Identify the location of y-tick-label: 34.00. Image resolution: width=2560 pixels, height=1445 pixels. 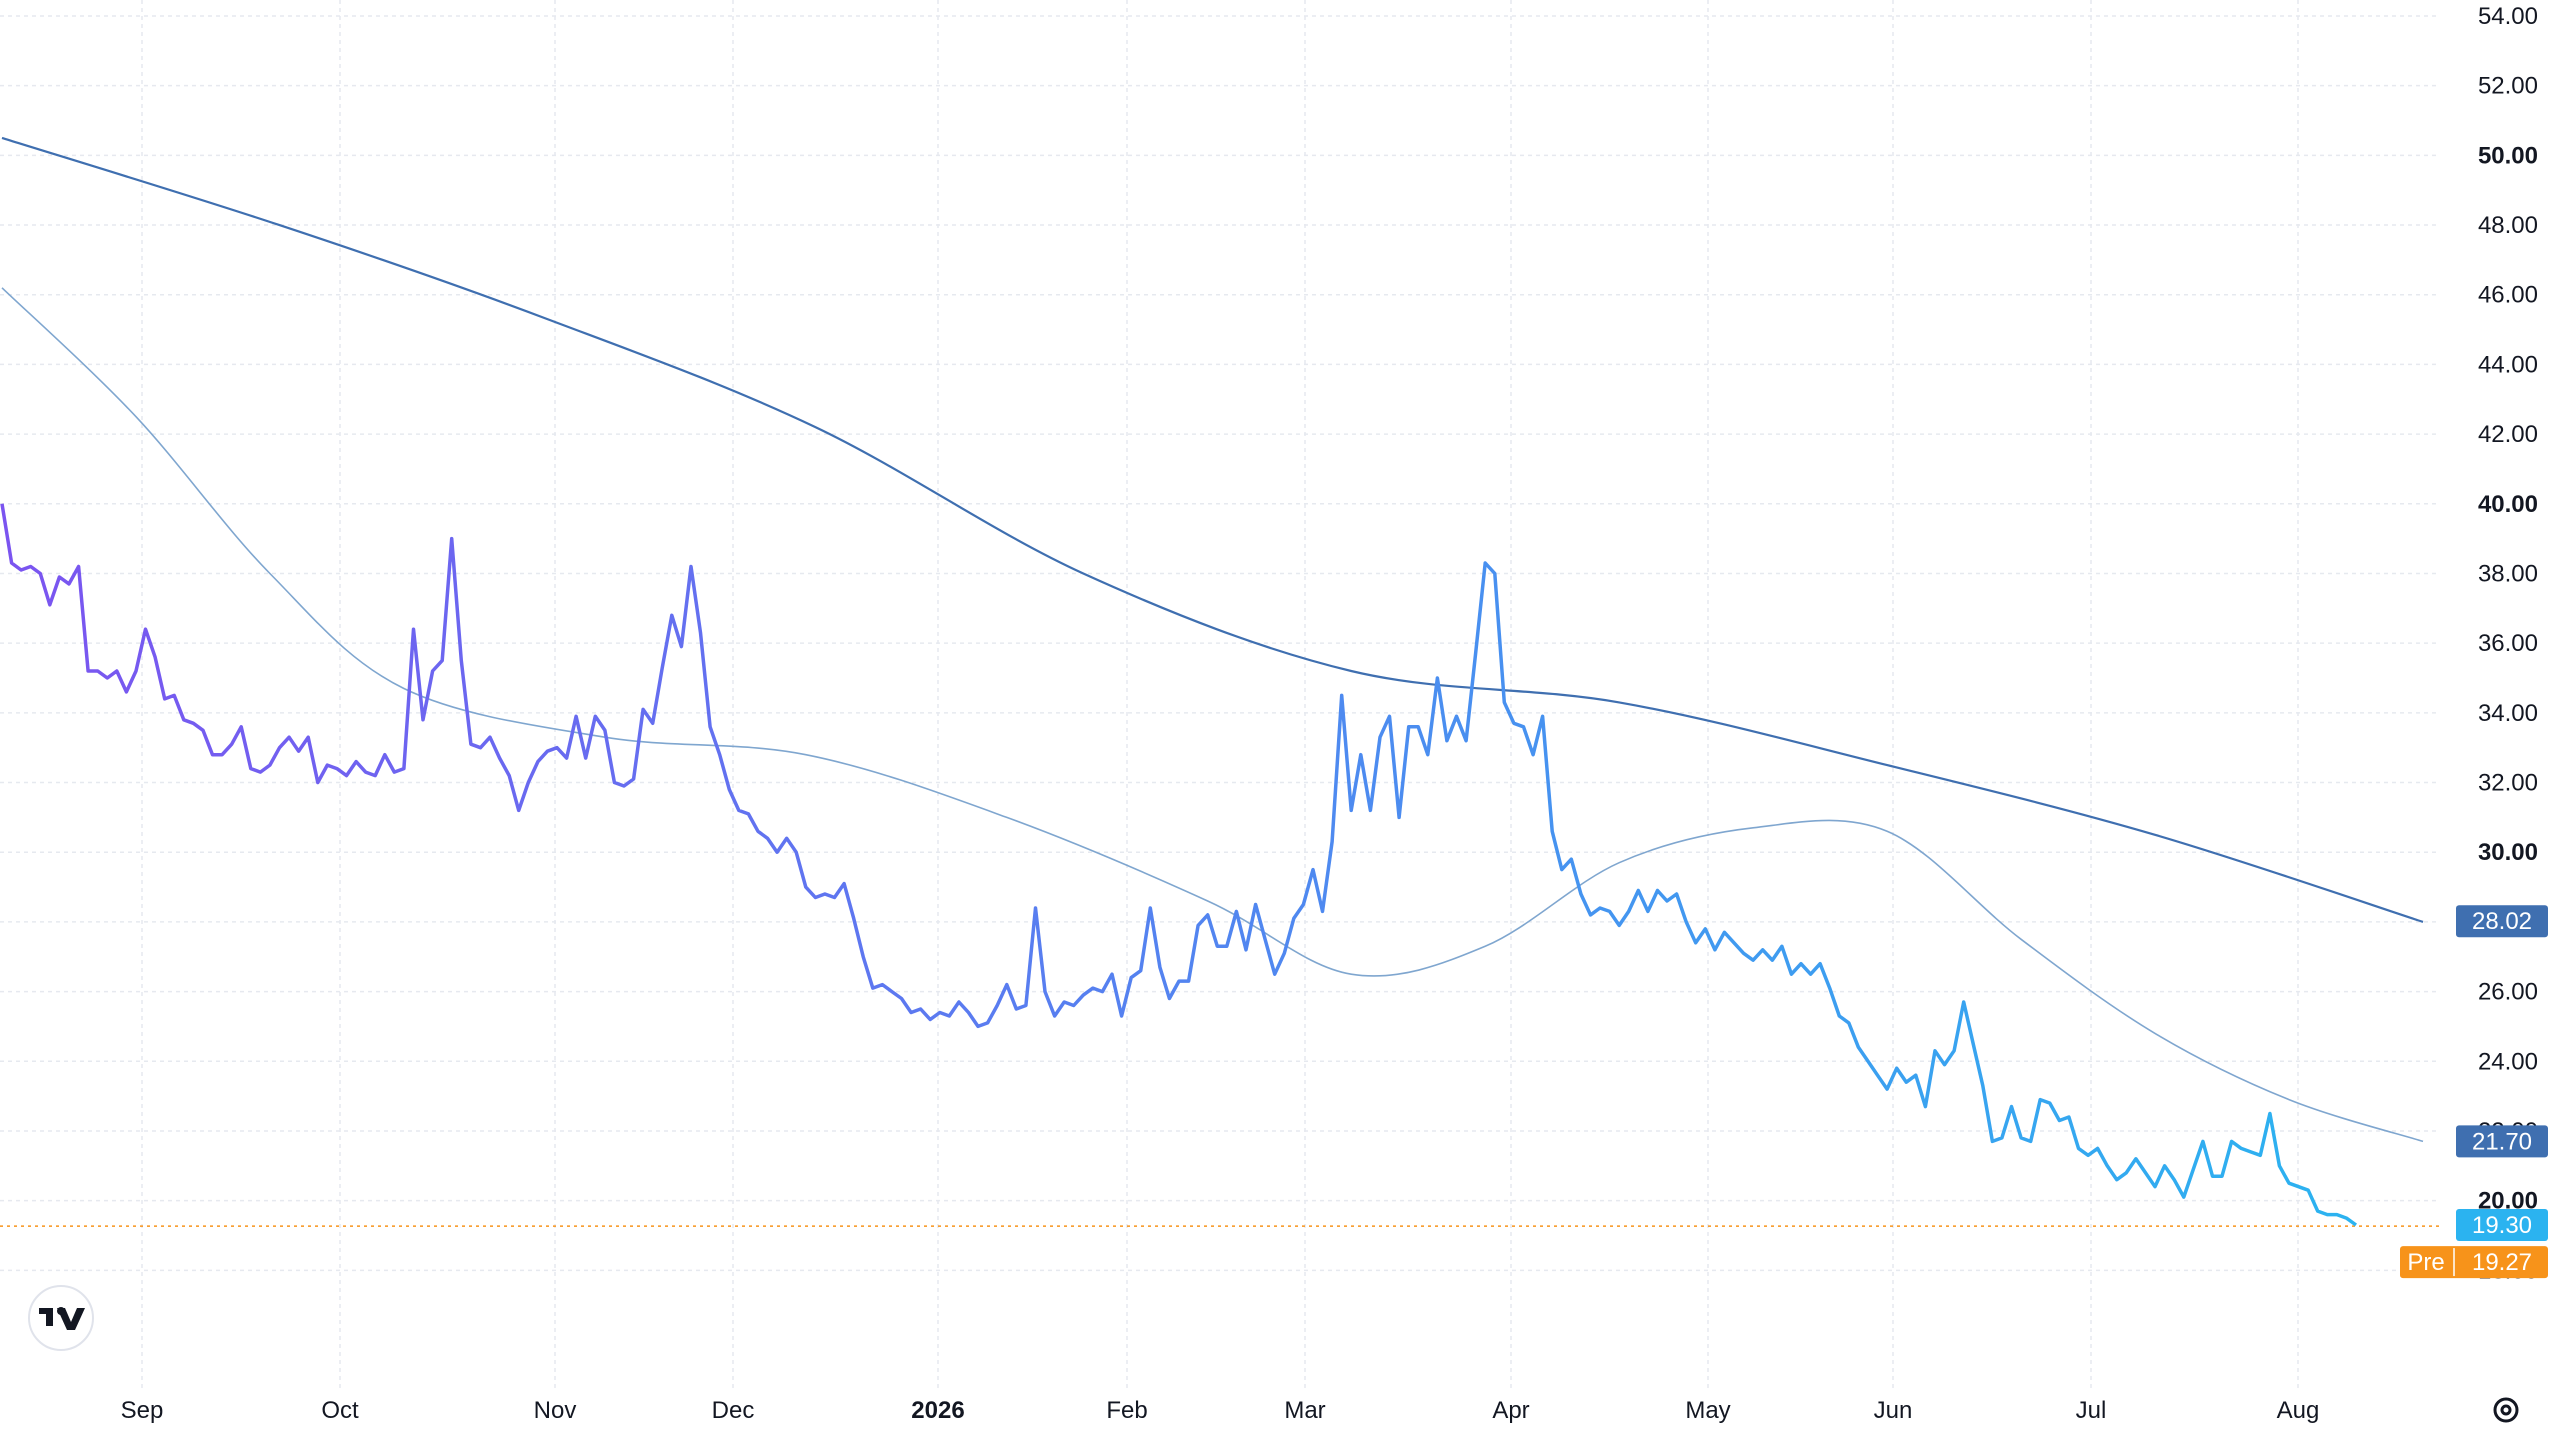
(2508, 713).